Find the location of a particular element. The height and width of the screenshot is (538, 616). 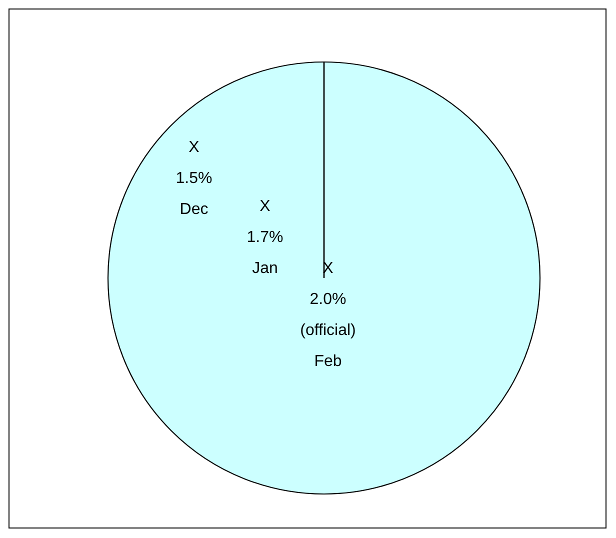

text: X 1.7% Jan is located at coordinates (265, 237).